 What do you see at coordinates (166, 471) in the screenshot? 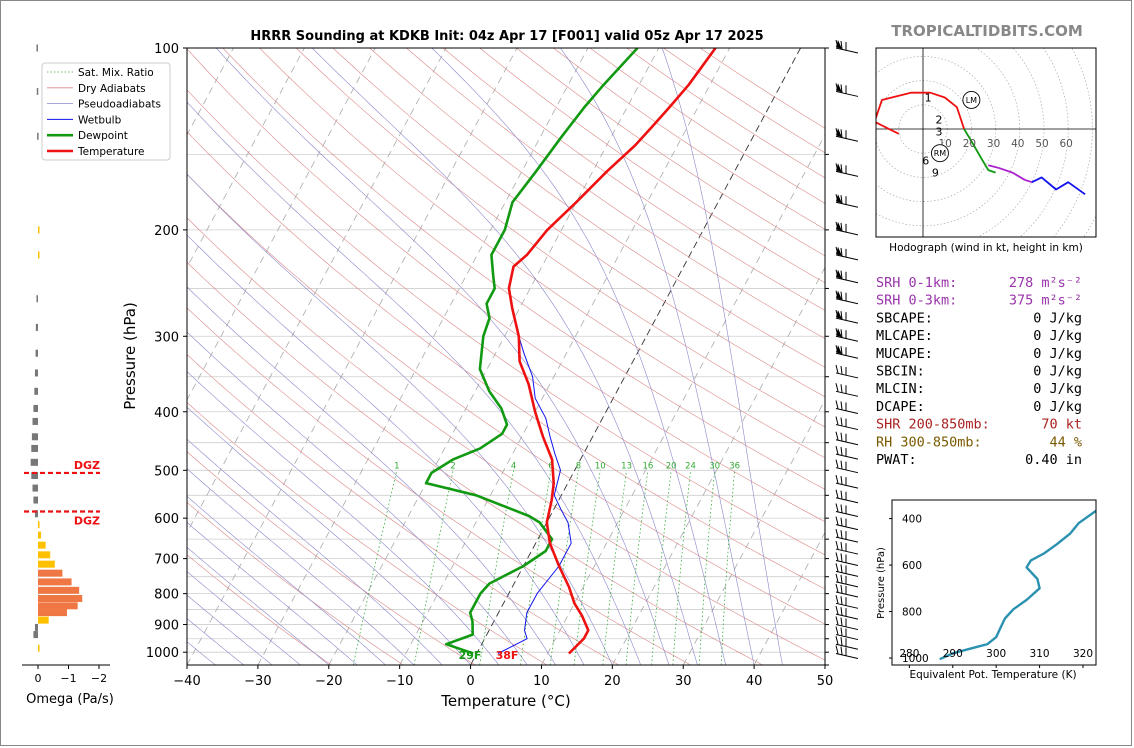
I see `y-tick-label: 500` at bounding box center [166, 471].